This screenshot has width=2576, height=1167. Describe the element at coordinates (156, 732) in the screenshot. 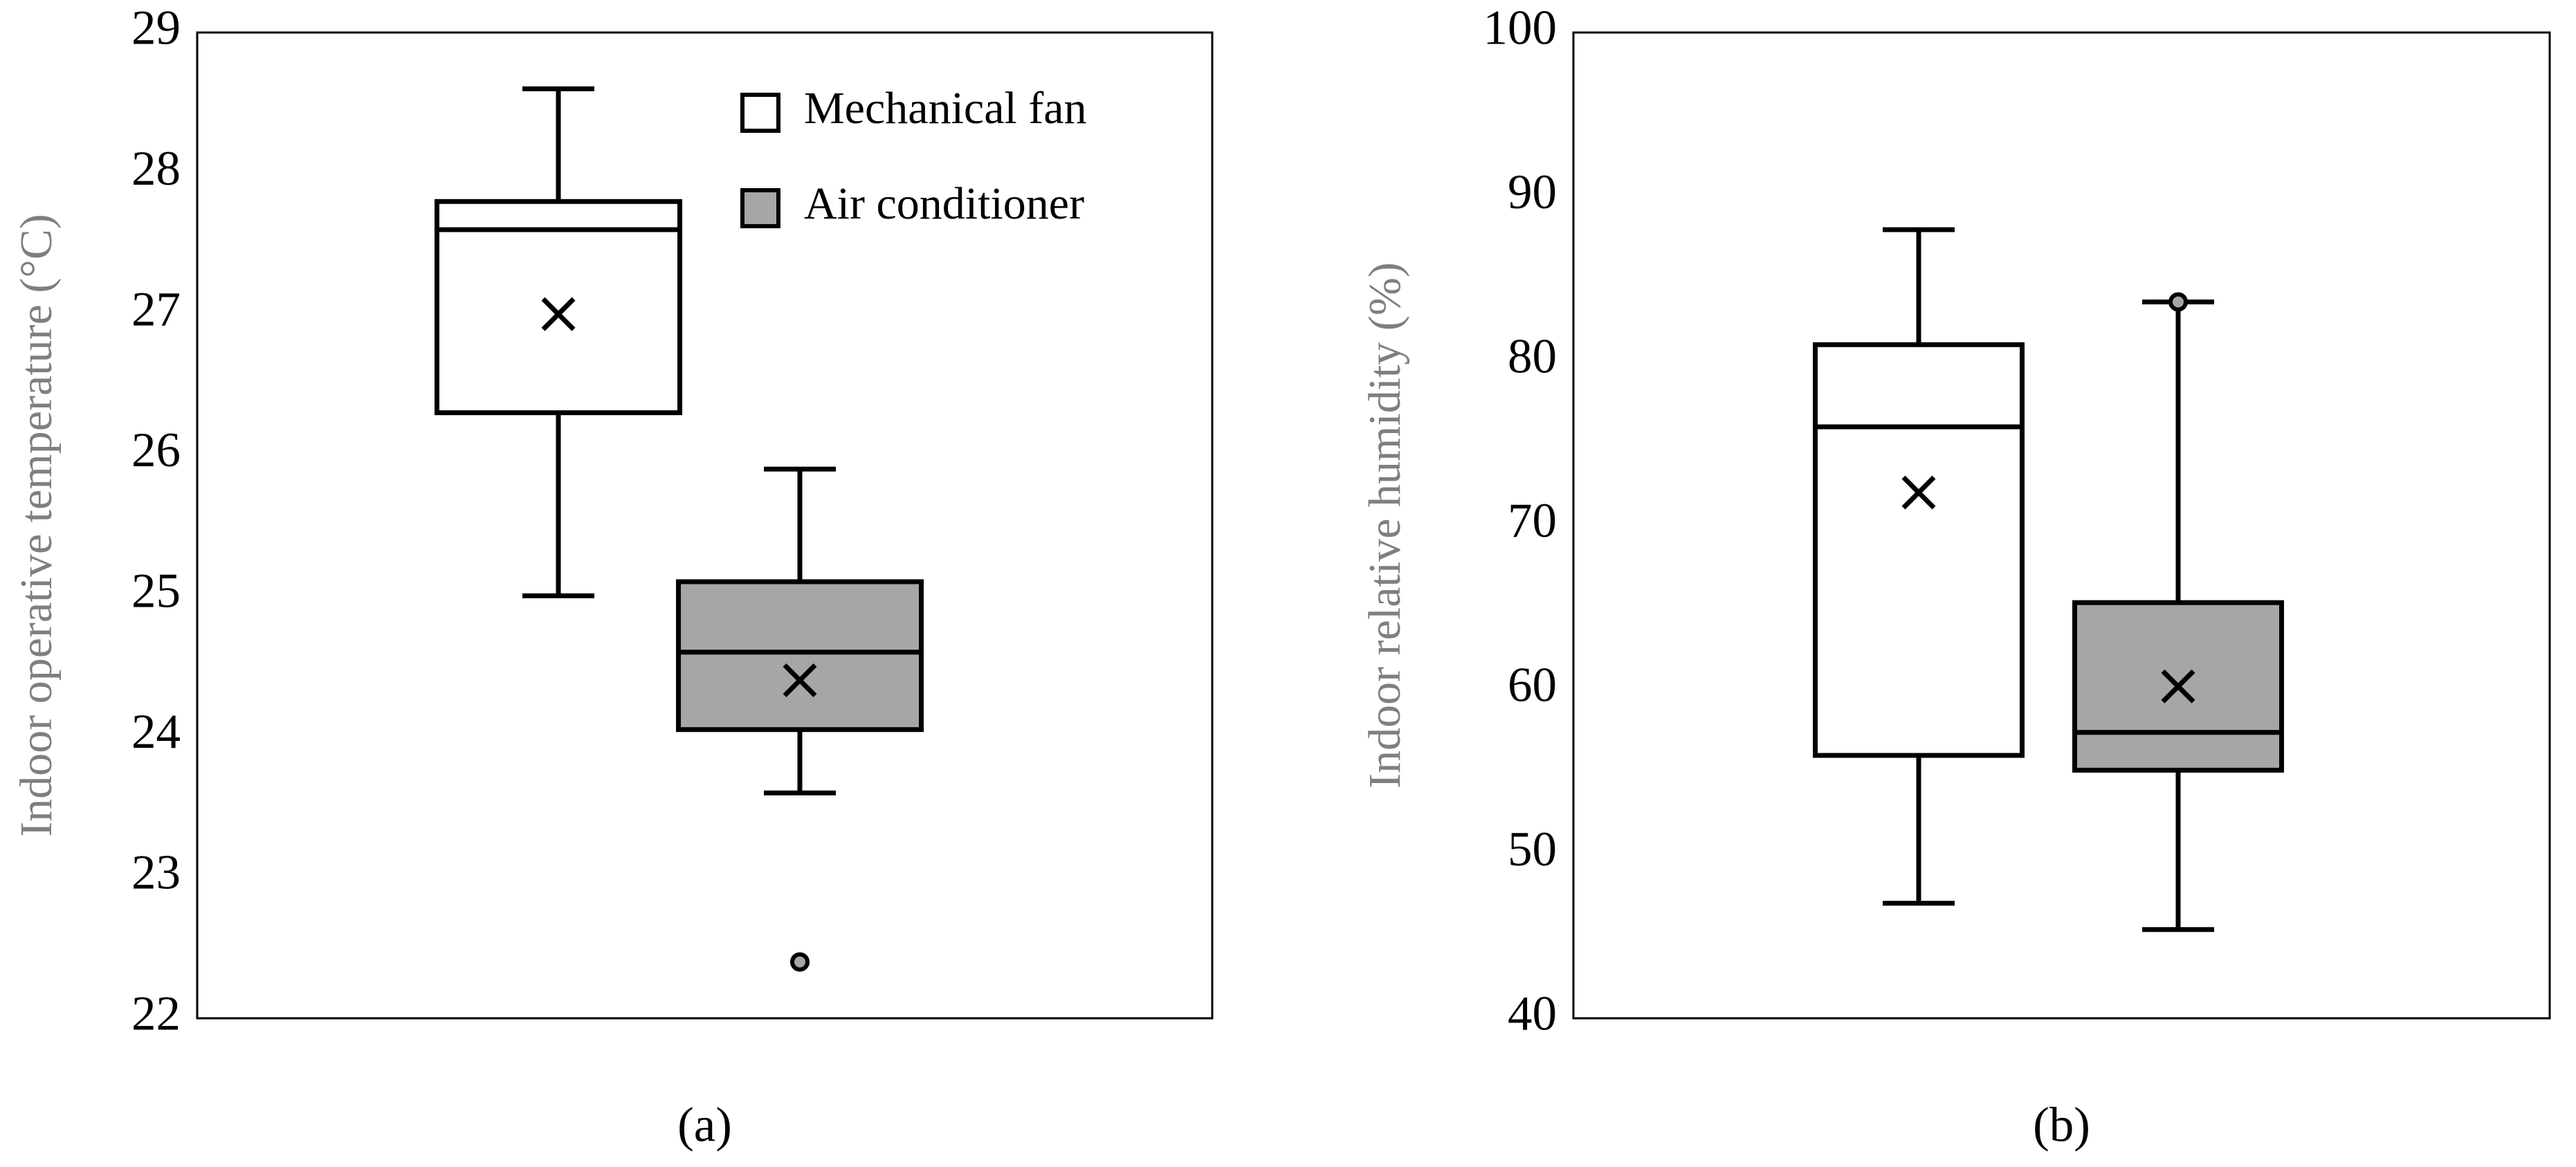

I see `y-tick-label: 24` at that location.